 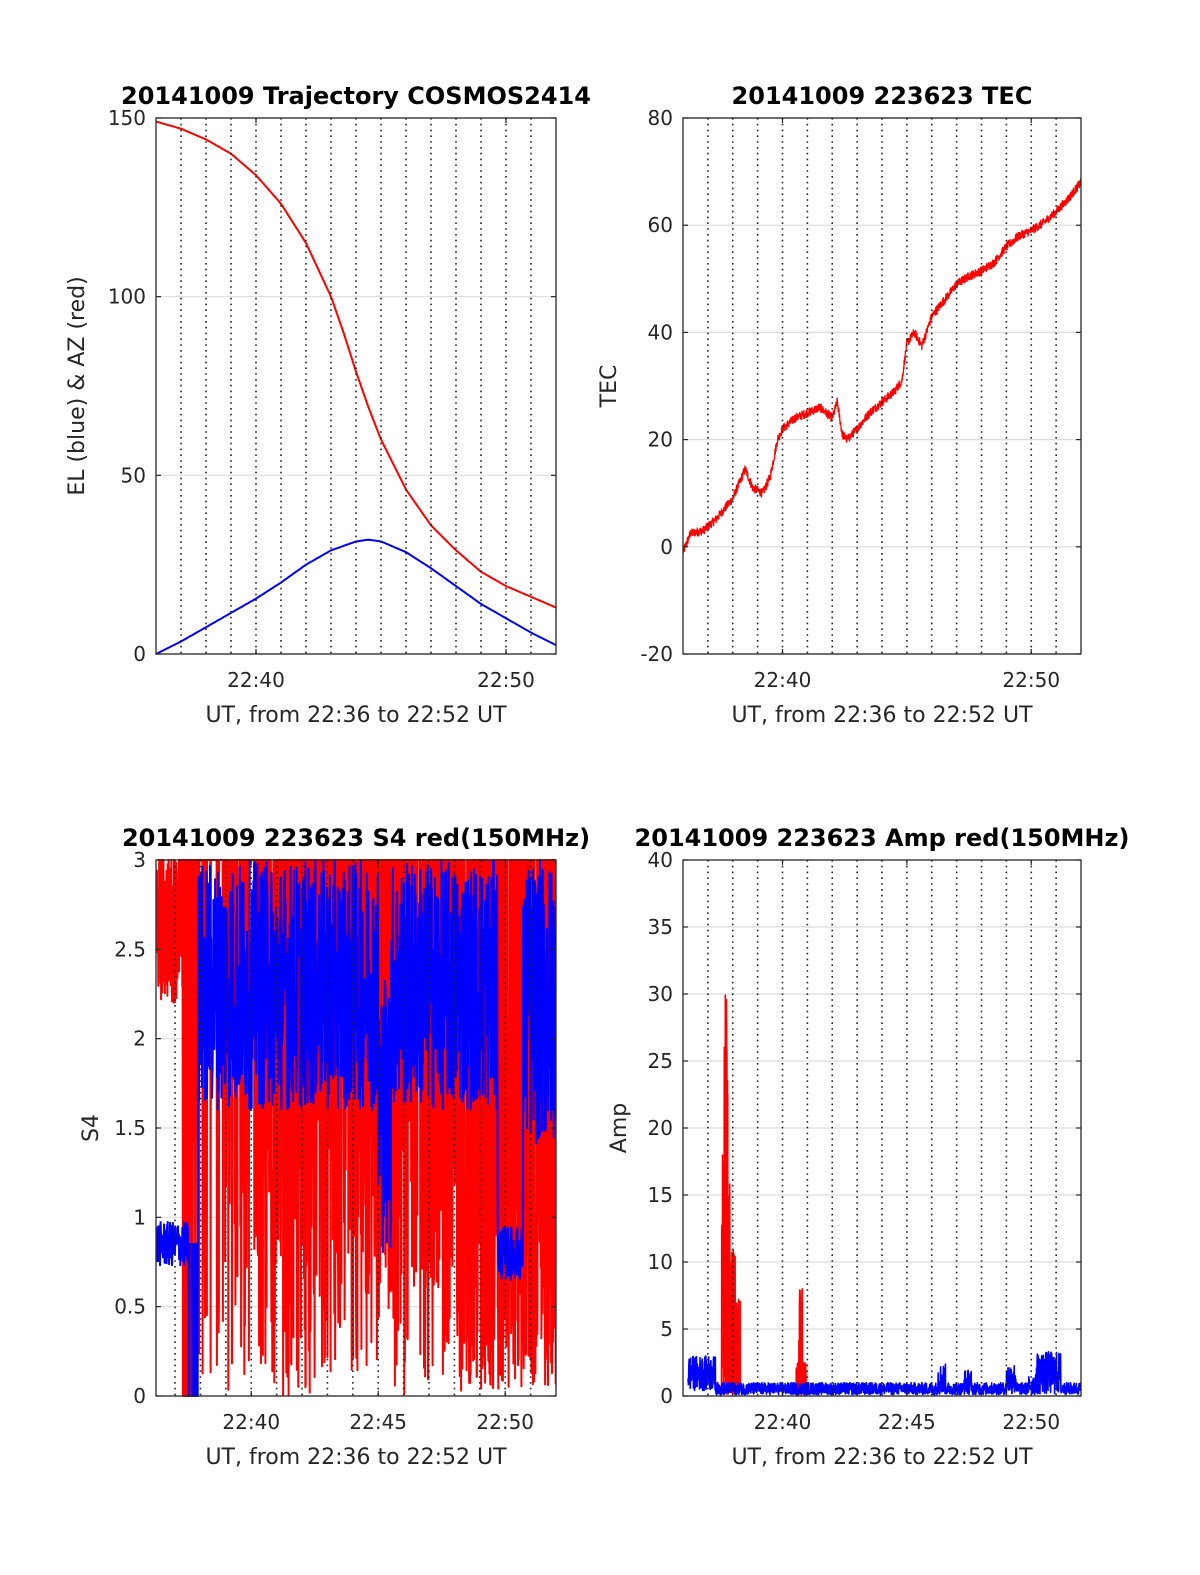 What do you see at coordinates (139, 1039) in the screenshot?
I see `y-tick-label: 2` at bounding box center [139, 1039].